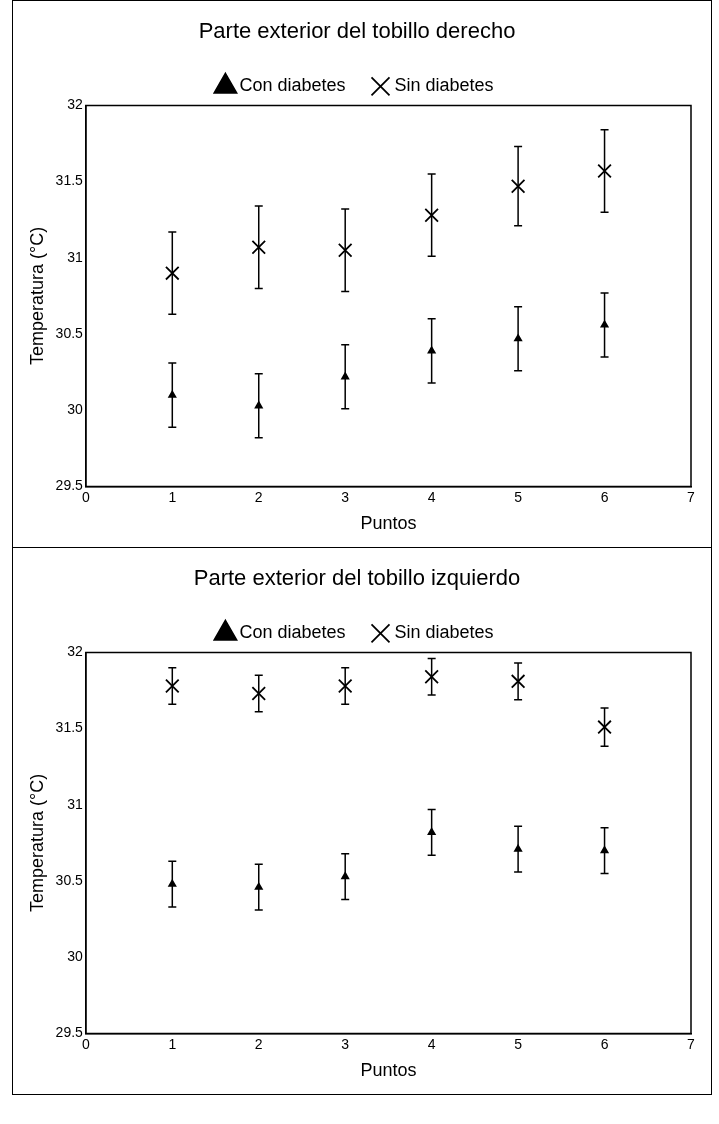 The width and height of the screenshot is (719, 1124). I want to click on chart-title: Parte exterior del tobillo derecho, so click(357, 31).